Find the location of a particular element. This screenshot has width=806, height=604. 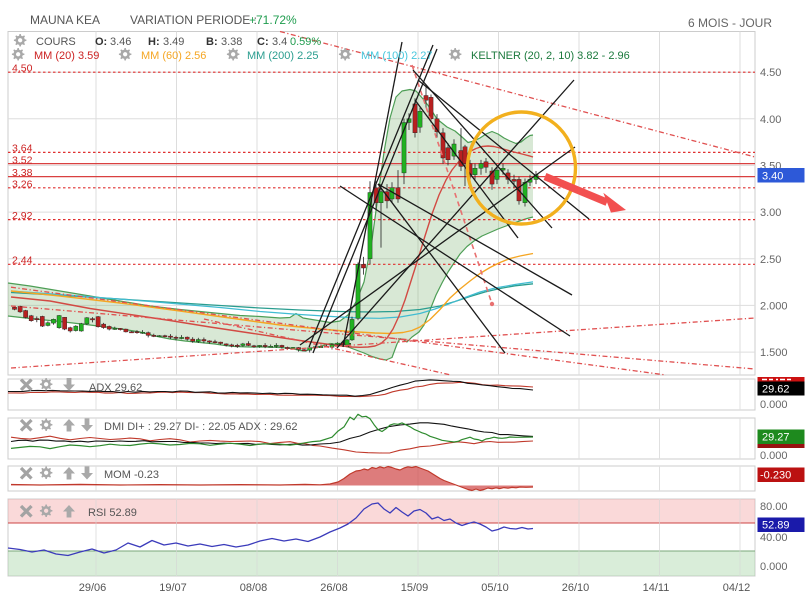

svg-text: COURS is located at coordinates (56, 42).